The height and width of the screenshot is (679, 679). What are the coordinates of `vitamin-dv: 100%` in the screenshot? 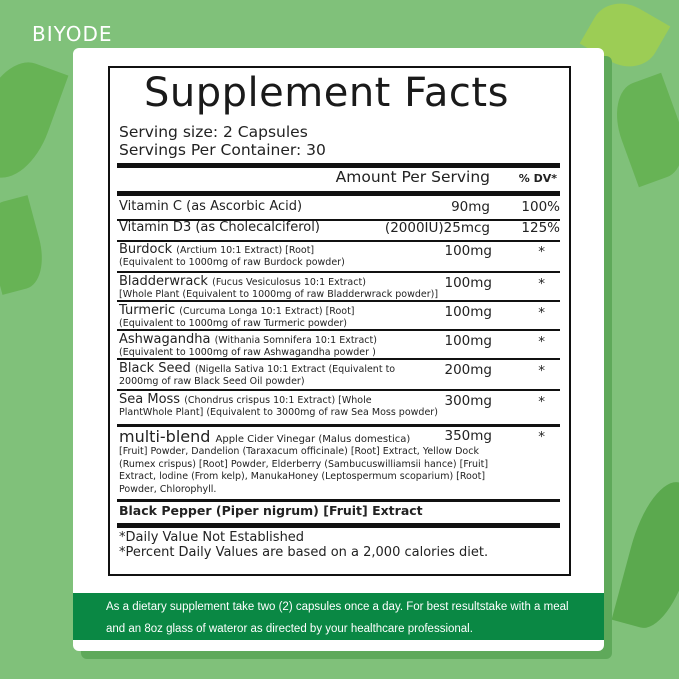 It's located at (540, 207).